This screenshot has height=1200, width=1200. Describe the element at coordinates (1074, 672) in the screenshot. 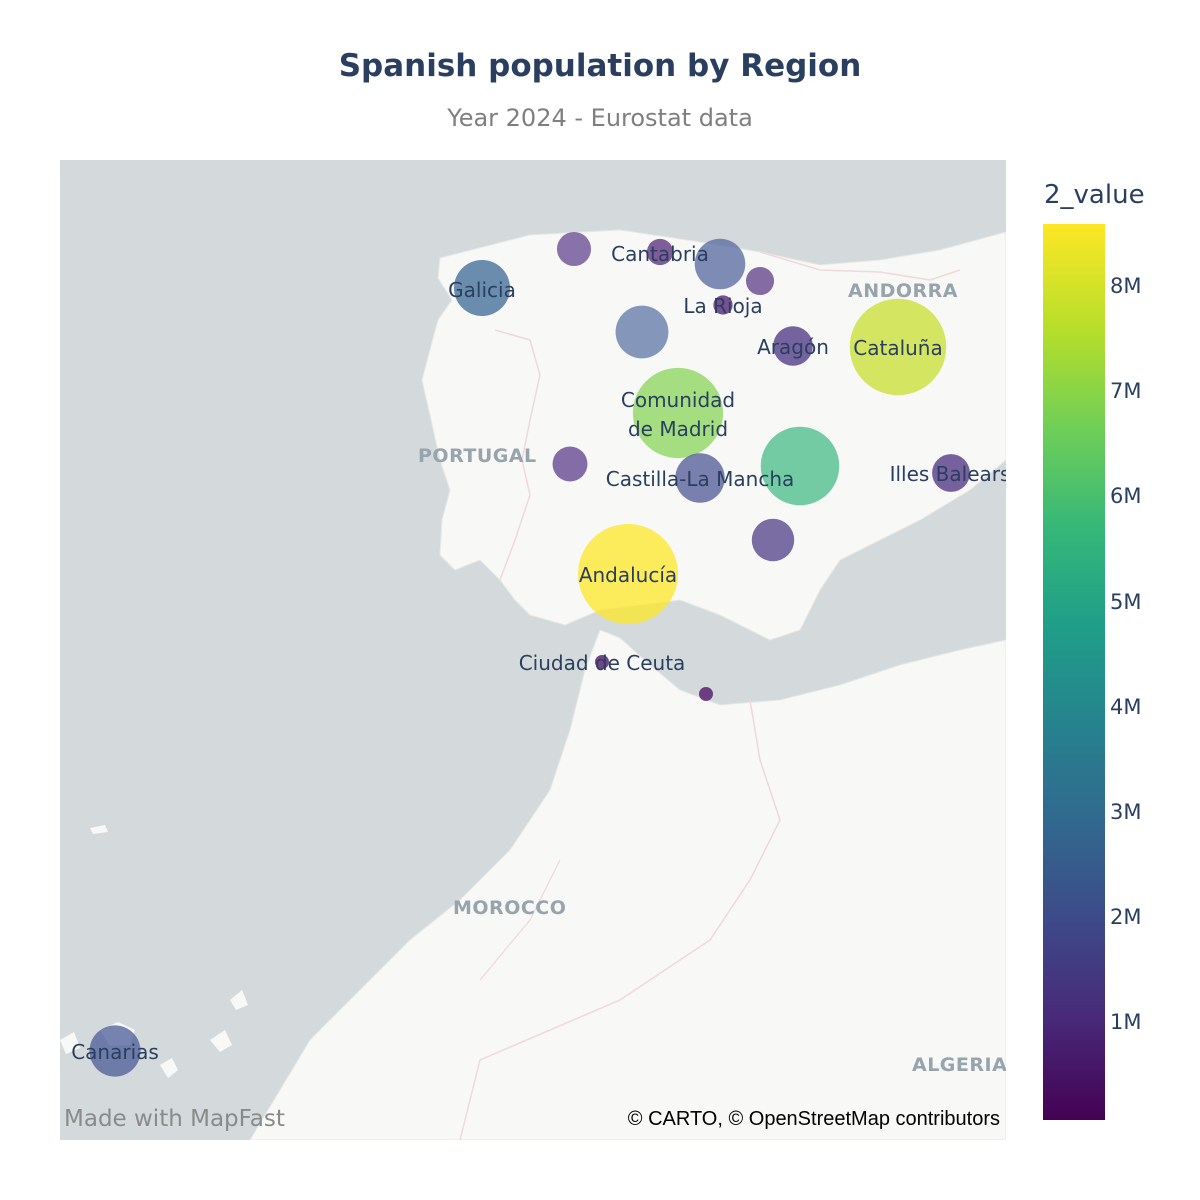

I see `colorbar` at that location.